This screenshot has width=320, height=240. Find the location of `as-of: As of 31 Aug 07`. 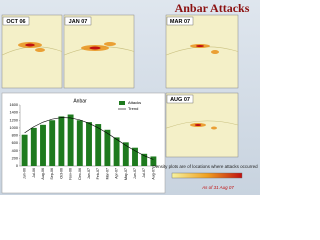

as-of: As of 31 Aug 07 is located at coordinates (217, 187).